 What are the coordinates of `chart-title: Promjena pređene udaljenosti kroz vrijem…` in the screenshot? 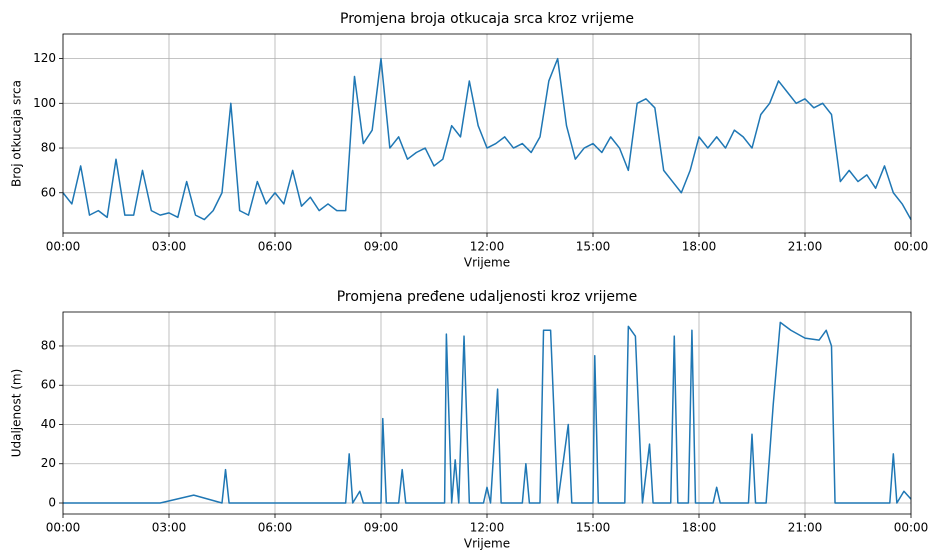 It's located at (487, 297).